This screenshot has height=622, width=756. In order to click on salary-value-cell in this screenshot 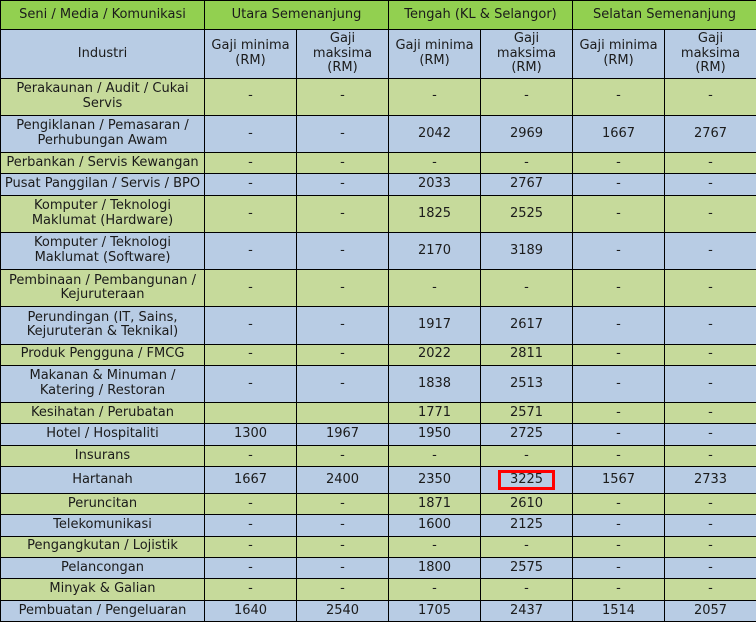, I will do `click(250, 413)`.